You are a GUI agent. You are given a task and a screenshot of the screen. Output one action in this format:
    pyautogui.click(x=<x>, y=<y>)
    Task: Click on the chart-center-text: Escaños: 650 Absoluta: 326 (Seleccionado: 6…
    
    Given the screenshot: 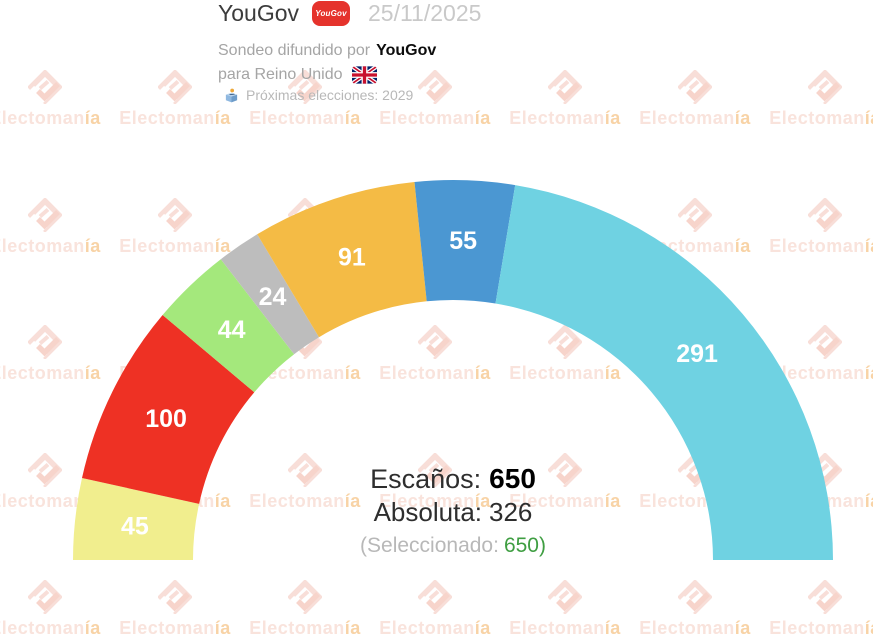 What is the action you would take?
    pyautogui.click(x=453, y=512)
    